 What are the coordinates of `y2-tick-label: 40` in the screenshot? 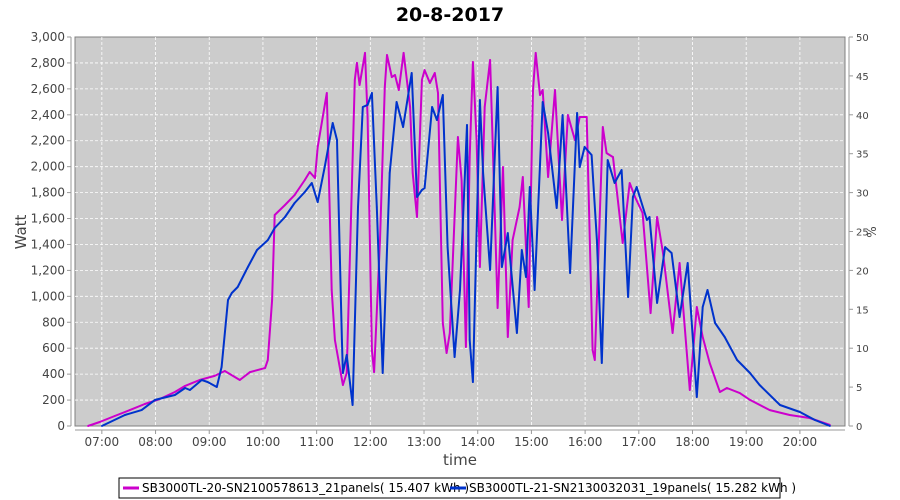 It's located at (862, 116).